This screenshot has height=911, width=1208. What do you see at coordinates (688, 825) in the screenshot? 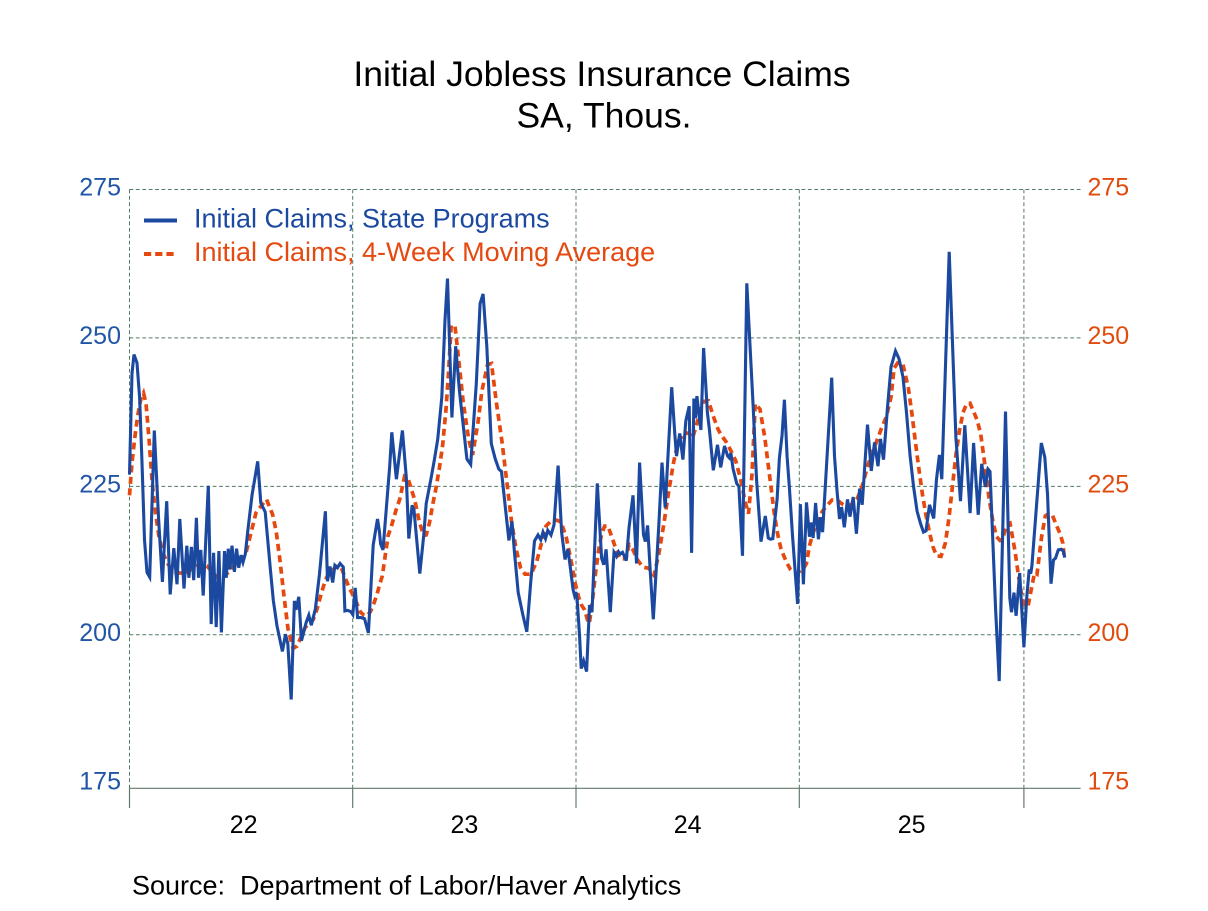
I see `svg-text: 24` at bounding box center [688, 825].